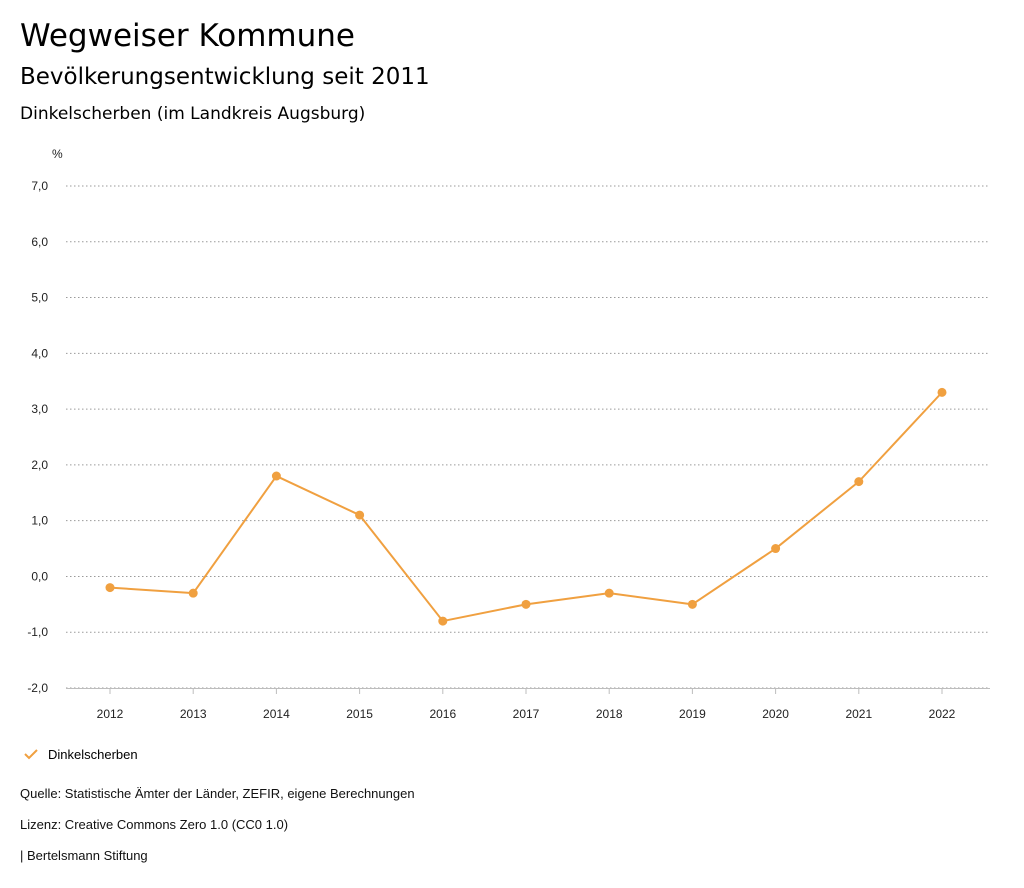 This screenshot has height=888, width=1024. I want to click on checkmark-icon, so click(31, 754).